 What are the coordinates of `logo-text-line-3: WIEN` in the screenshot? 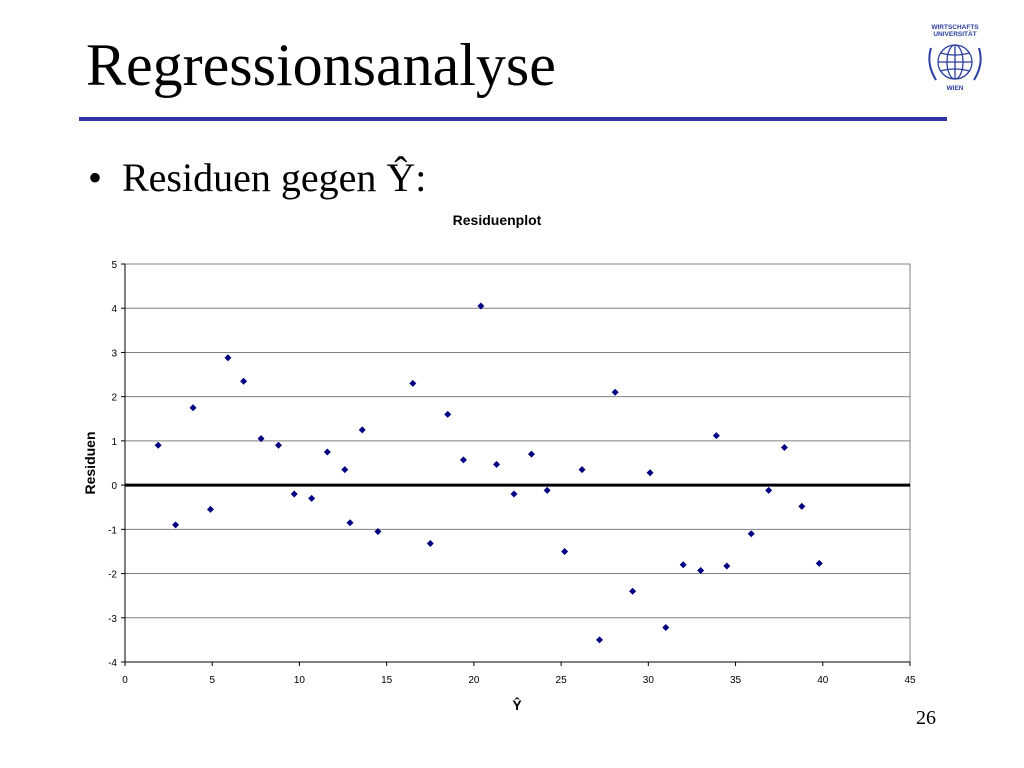 It's located at (955, 88).